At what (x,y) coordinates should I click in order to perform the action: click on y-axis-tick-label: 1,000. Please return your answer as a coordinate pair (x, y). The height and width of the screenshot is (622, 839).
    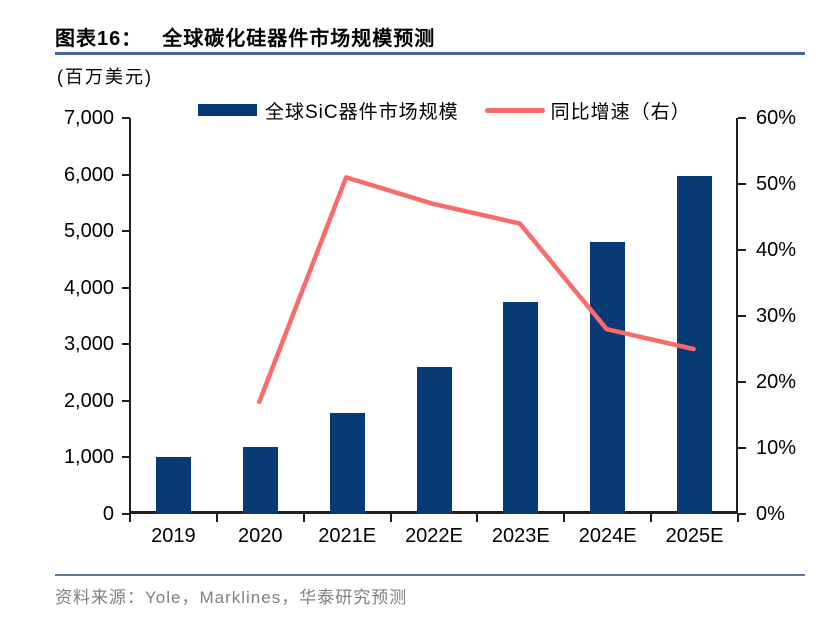
    Looking at the image, I should click on (88, 457).